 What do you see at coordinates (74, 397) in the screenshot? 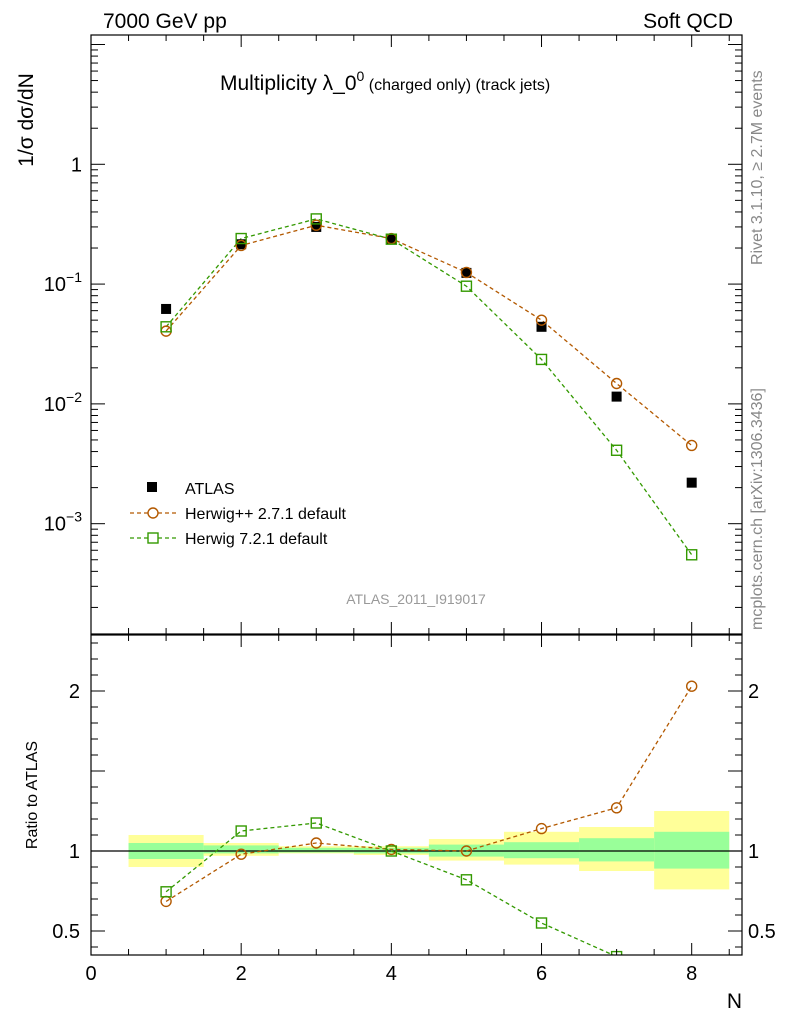
I see `tick-label-exponent: −2` at bounding box center [74, 397].